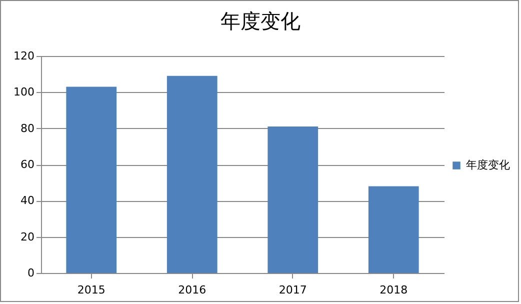  Describe the element at coordinates (27, 164) in the screenshot. I see `y-tick-label: 60` at that location.